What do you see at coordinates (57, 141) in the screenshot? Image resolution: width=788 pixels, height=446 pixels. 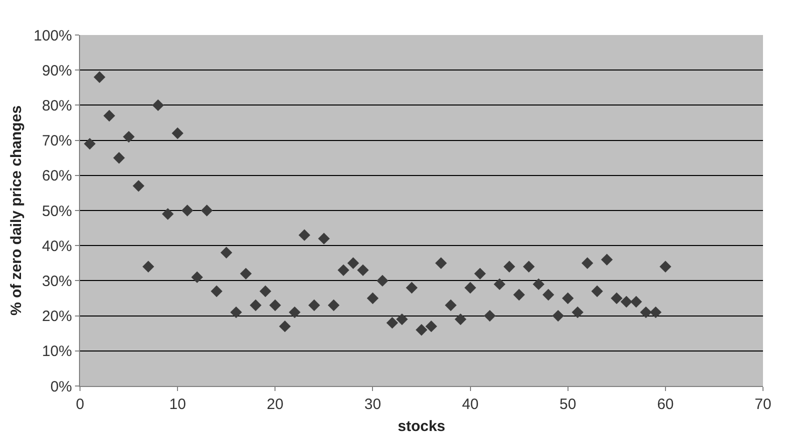 I see `y-tick-label: 70%` at bounding box center [57, 141].